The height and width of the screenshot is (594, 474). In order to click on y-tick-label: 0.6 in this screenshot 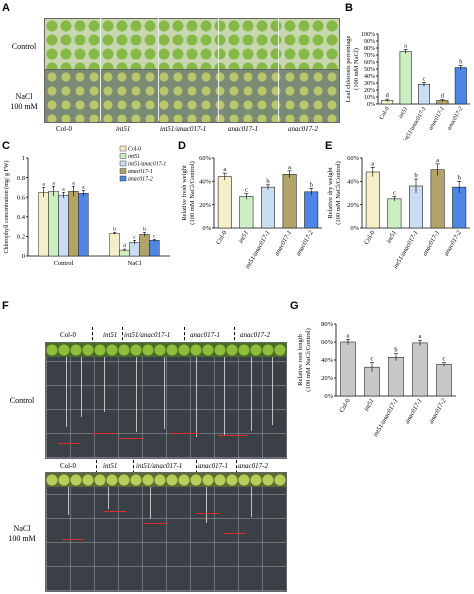, I will do `click(21, 197)`.